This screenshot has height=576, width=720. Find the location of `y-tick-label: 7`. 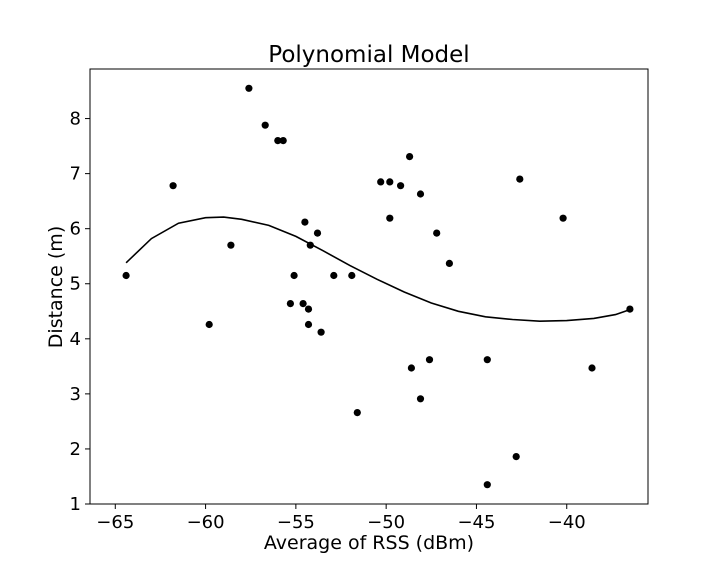

y-tick-label: 7 is located at coordinates (75, 174).